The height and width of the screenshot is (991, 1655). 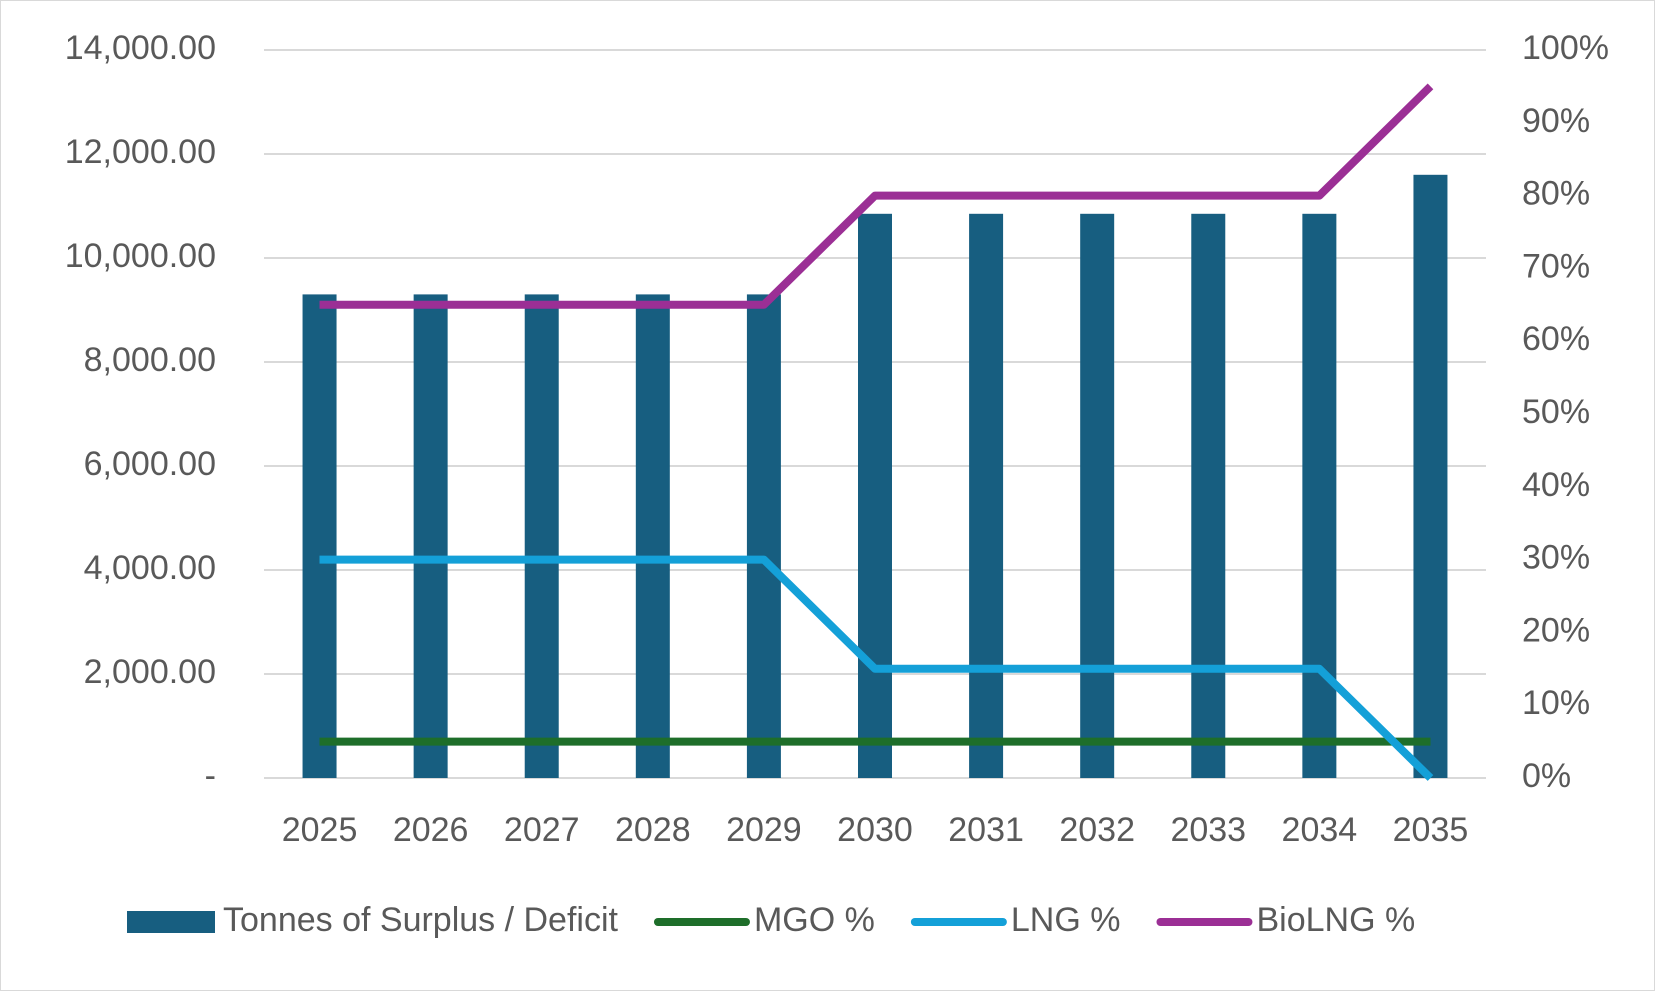 What do you see at coordinates (1431, 830) in the screenshot?
I see `x-tick-label: 2035` at bounding box center [1431, 830].